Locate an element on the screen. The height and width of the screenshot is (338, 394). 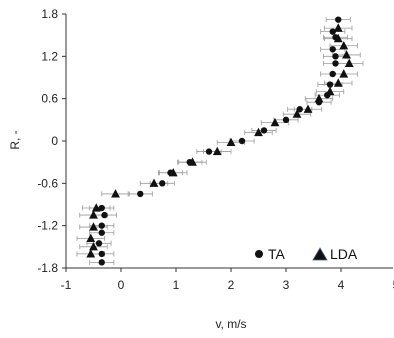
x-tick-label: 2 is located at coordinates (231, 285).